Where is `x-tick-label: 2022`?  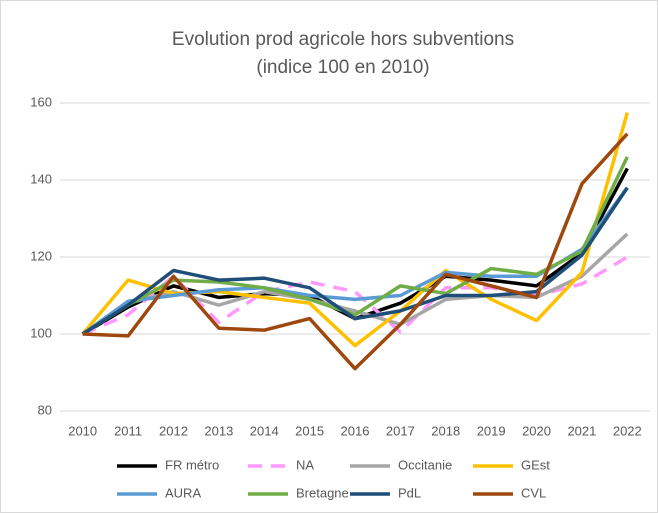 x-tick-label: 2022 is located at coordinates (627, 430).